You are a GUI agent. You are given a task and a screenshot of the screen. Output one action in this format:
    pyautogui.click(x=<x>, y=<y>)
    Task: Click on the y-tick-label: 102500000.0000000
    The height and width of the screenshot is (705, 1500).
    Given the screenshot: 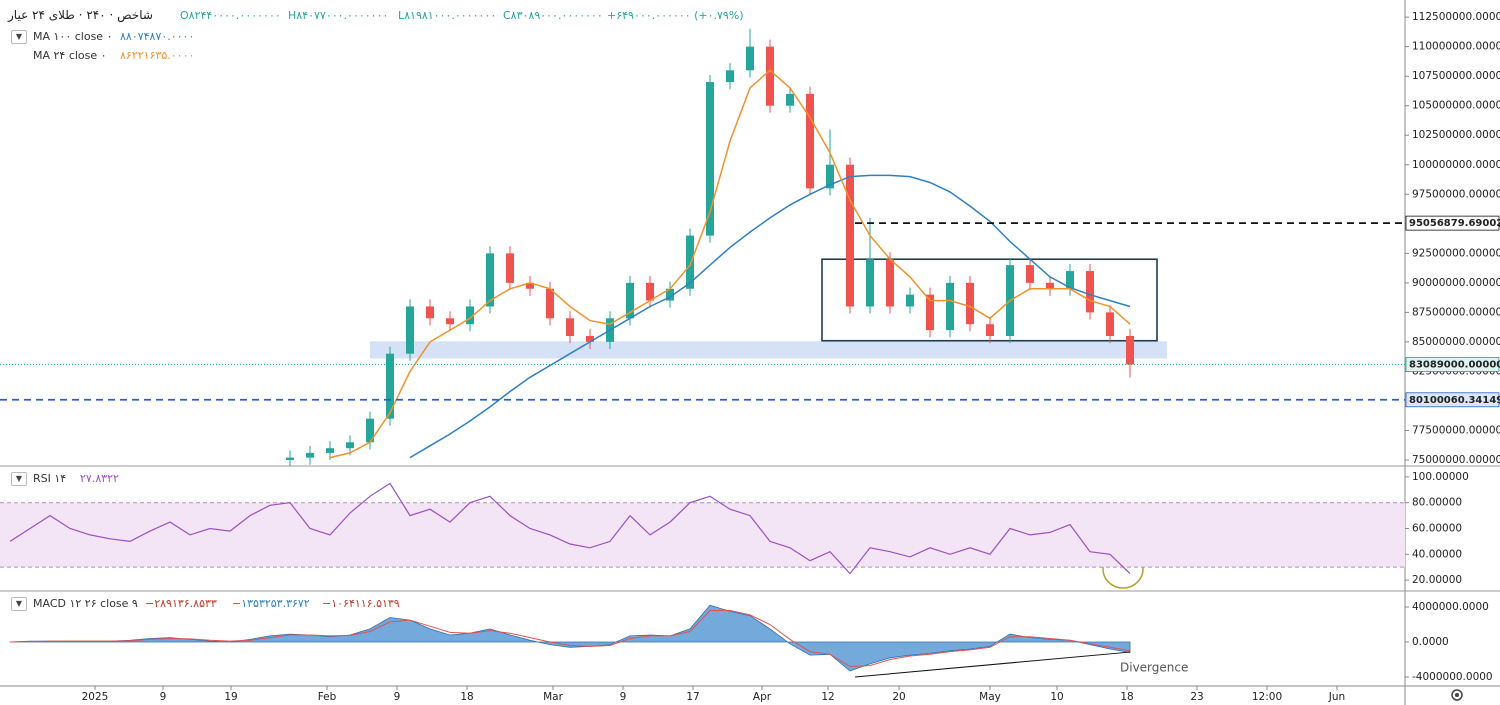 What is the action you would take?
    pyautogui.click(x=1456, y=135)
    